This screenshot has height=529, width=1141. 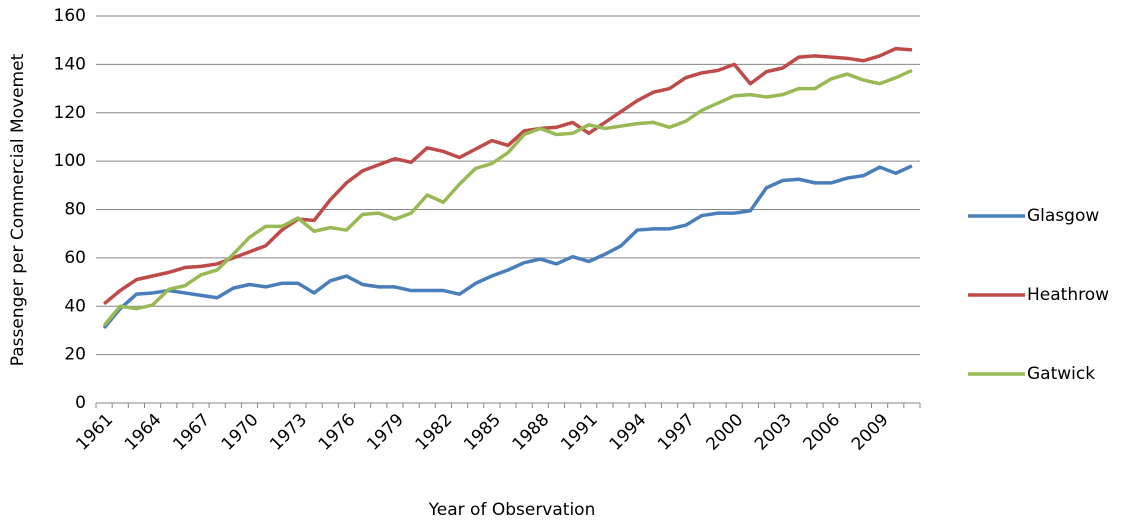 What do you see at coordinates (773, 432) in the screenshot?
I see `x-tick-label: 2003` at bounding box center [773, 432].